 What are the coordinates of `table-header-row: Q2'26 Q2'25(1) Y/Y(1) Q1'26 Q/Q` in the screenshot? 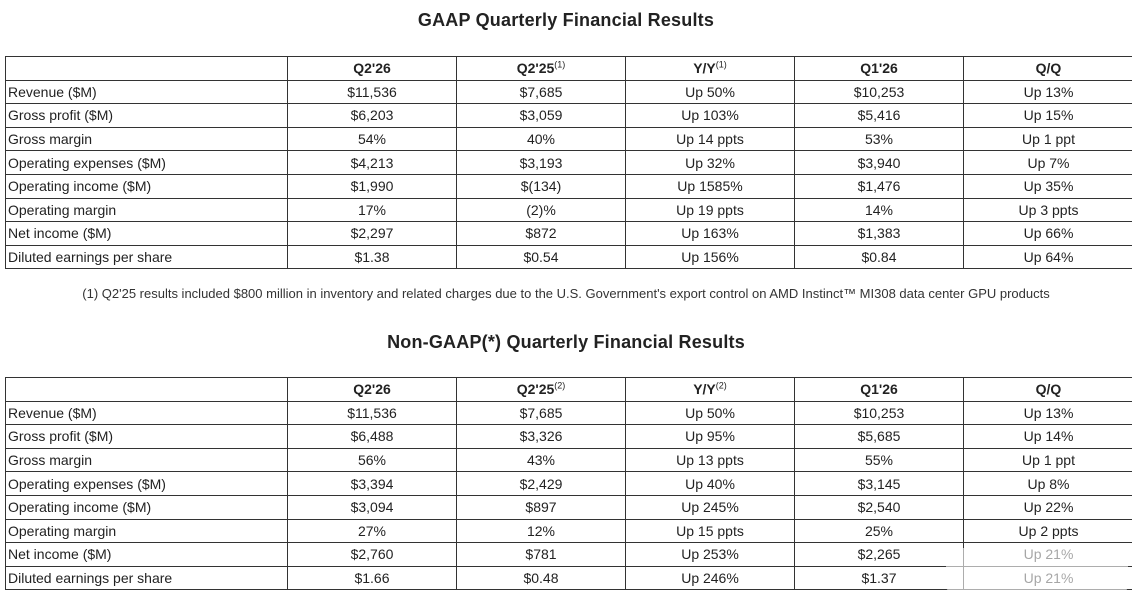 It's located at (568, 68).